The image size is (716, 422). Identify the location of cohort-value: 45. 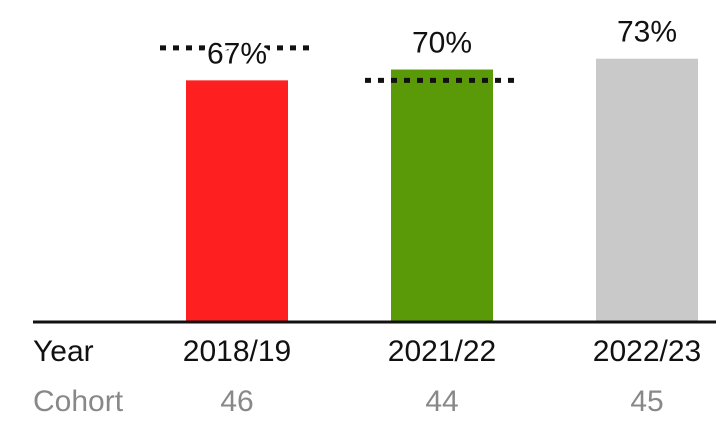
(646, 401).